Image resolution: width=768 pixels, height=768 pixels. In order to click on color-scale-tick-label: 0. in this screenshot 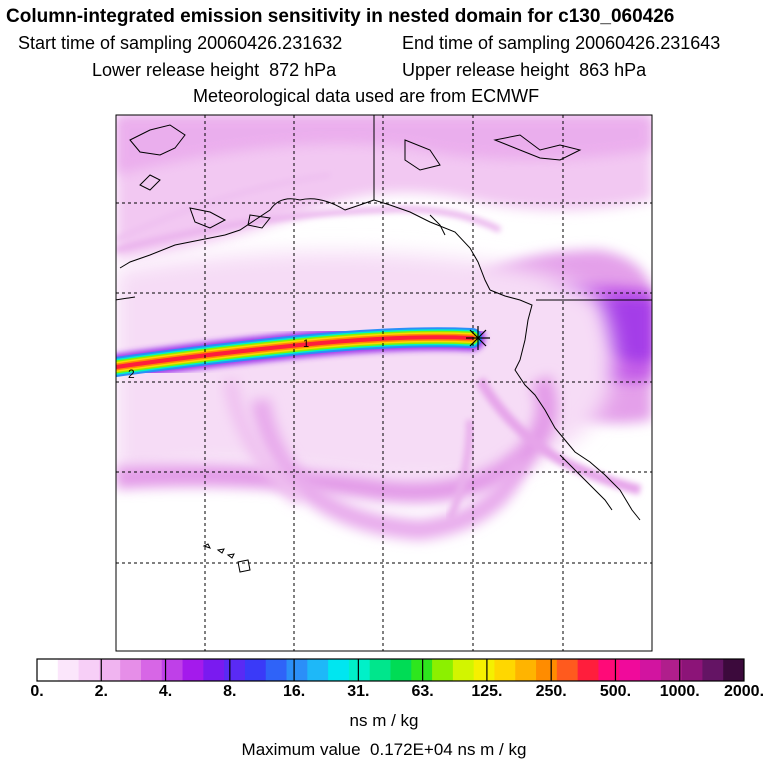, I will do `click(37, 691)`.